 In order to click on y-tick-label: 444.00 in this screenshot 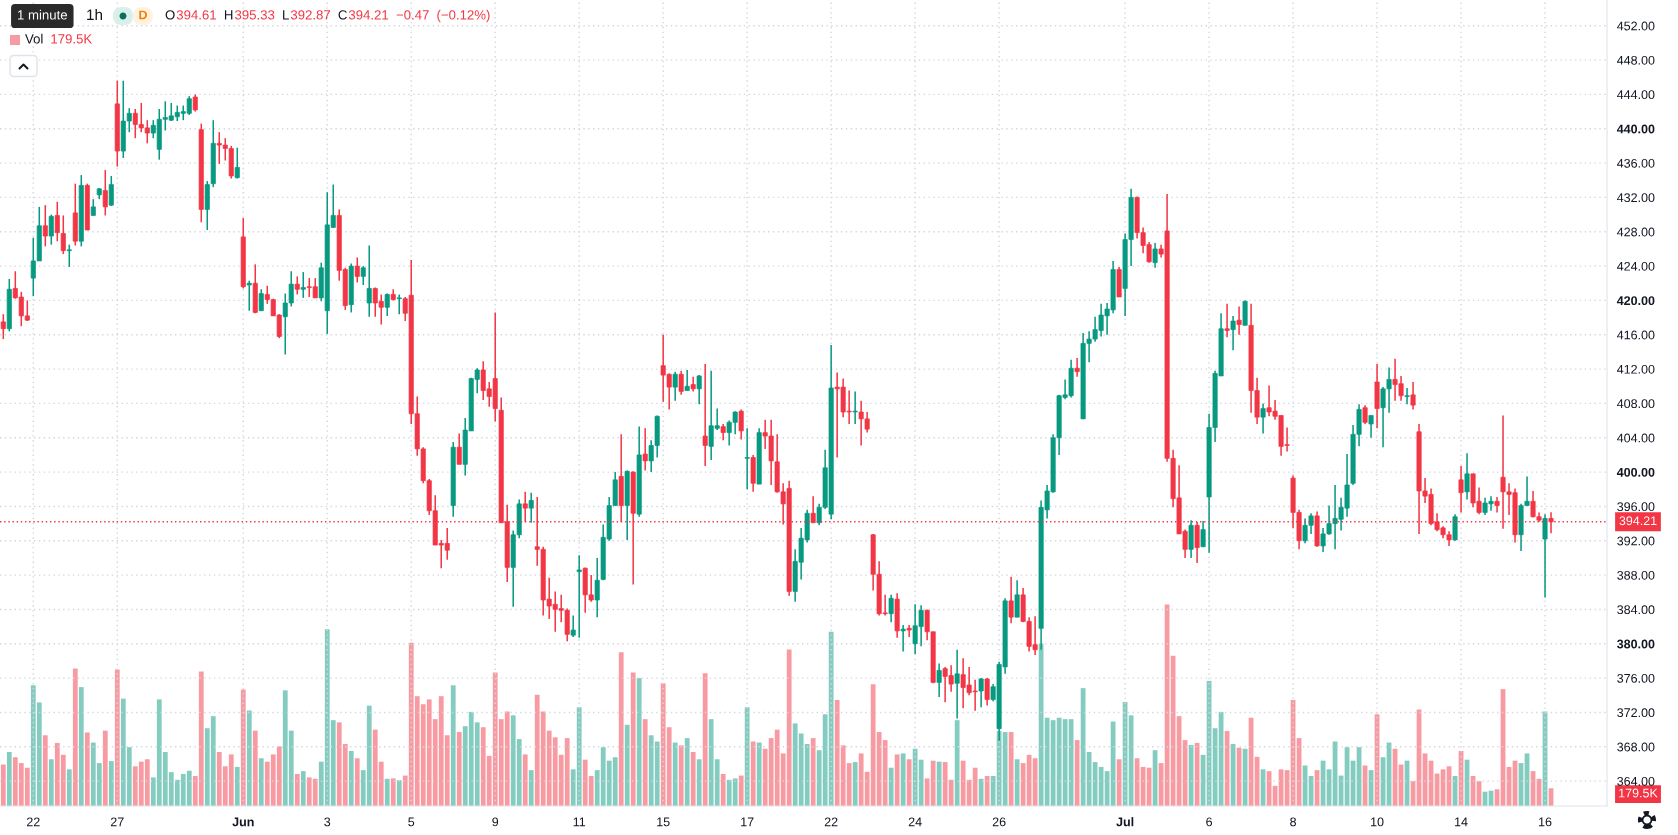, I will do `click(1636, 95)`.